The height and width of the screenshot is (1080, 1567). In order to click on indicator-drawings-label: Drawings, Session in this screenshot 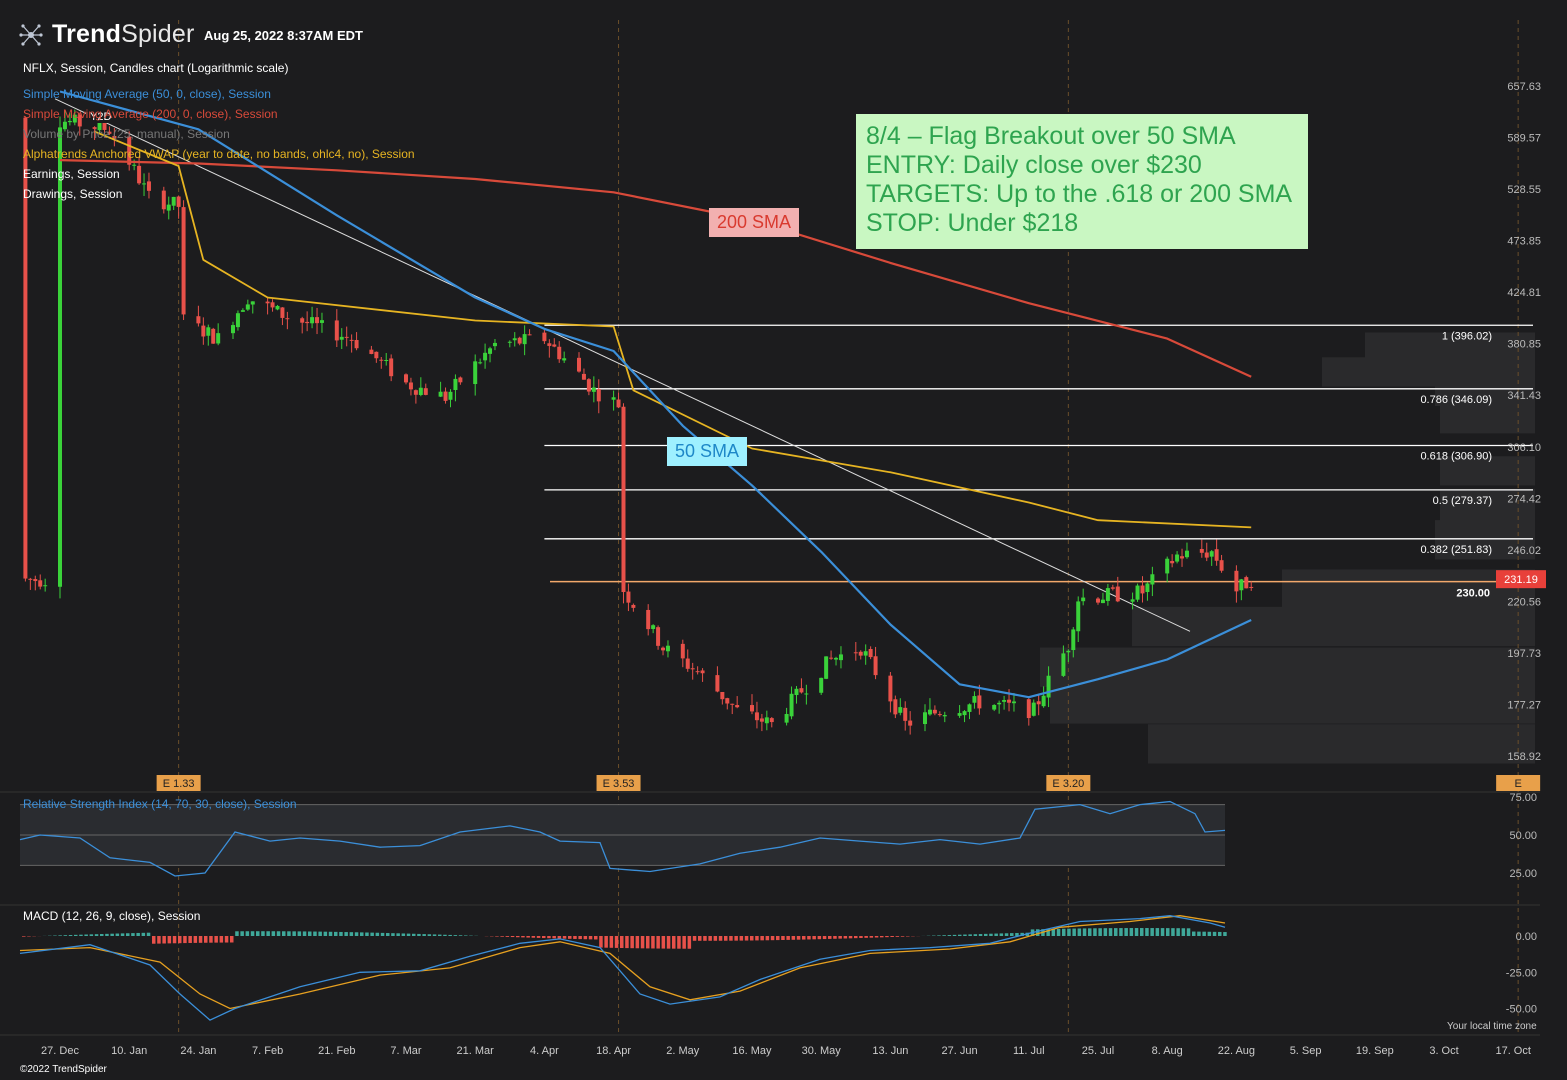, I will do `click(73, 194)`.